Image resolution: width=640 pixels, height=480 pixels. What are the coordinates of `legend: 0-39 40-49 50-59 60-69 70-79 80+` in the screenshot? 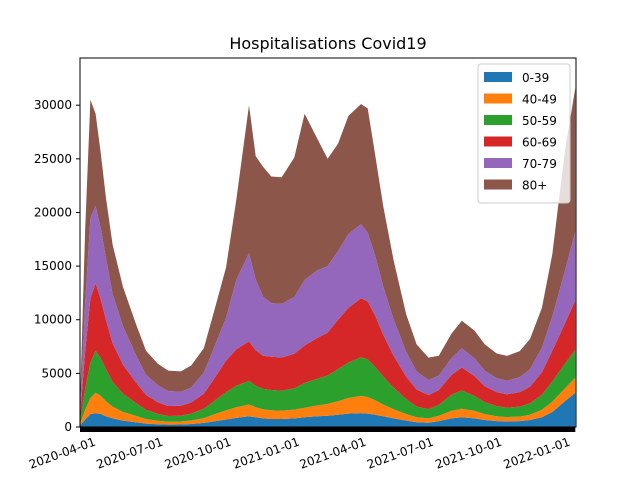 It's located at (524, 133).